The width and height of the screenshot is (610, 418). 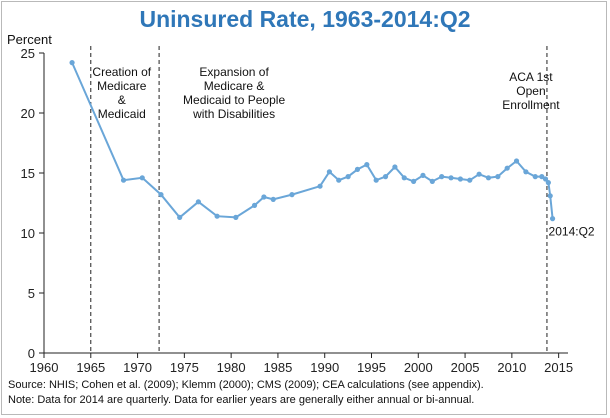 What do you see at coordinates (234, 100) in the screenshot?
I see `event-annotation: Medicaid to People` at bounding box center [234, 100].